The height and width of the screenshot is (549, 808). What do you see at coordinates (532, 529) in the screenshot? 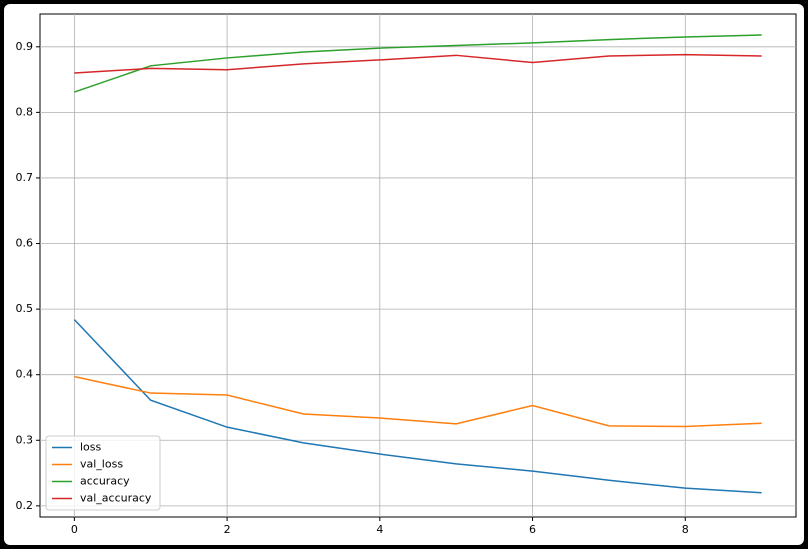
I see `x-tick-label: 6` at bounding box center [532, 529].